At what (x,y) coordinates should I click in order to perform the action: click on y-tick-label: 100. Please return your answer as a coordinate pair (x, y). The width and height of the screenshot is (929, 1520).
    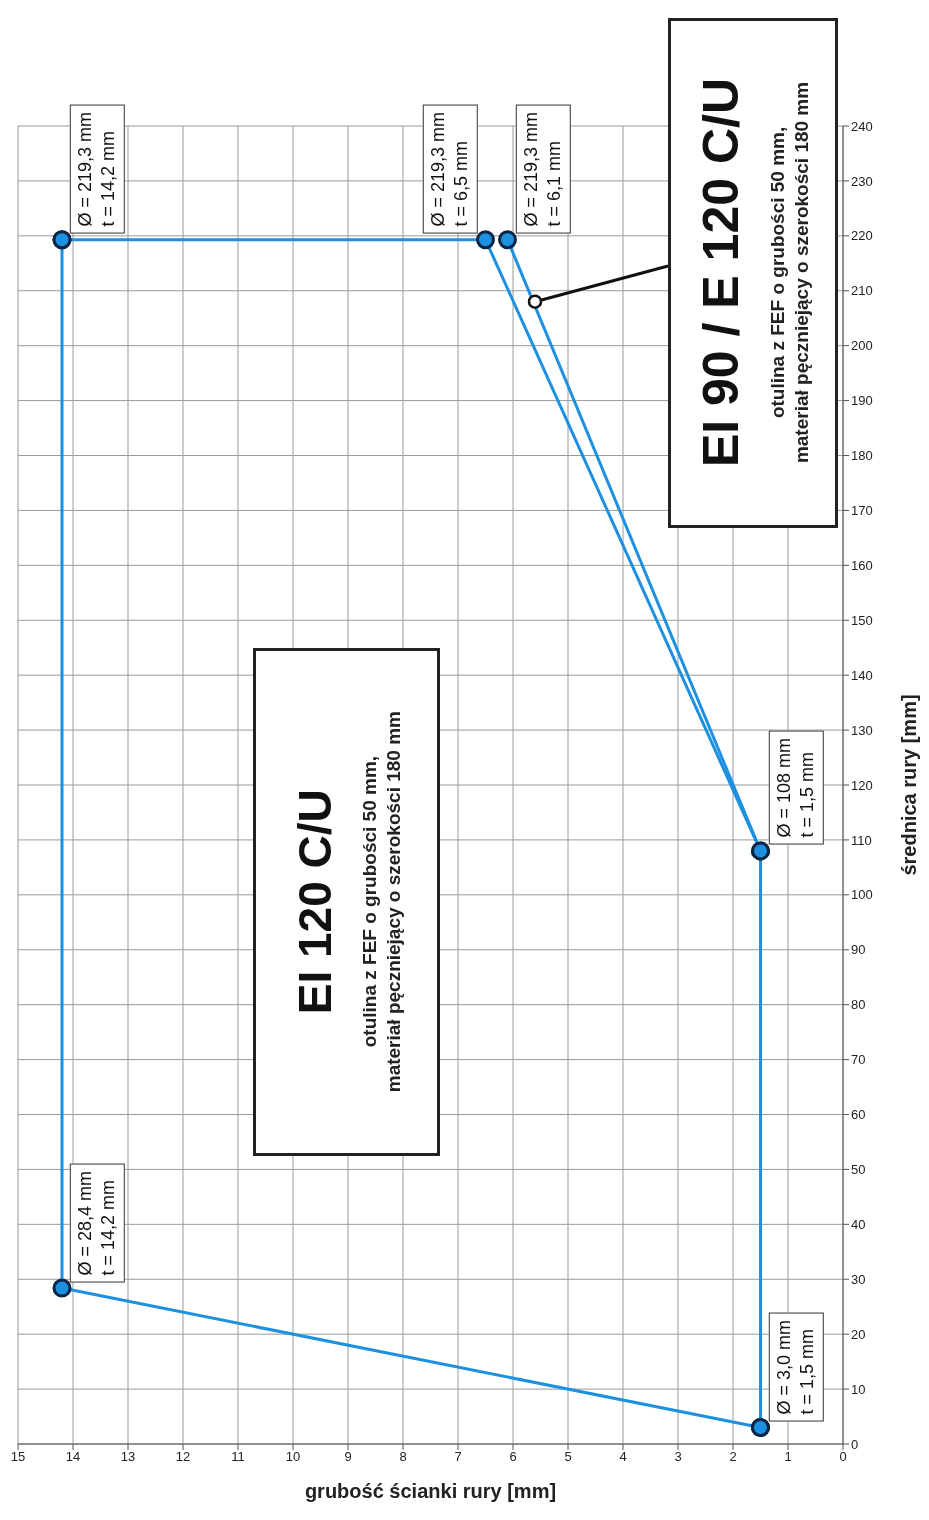
    Looking at the image, I should click on (862, 895).